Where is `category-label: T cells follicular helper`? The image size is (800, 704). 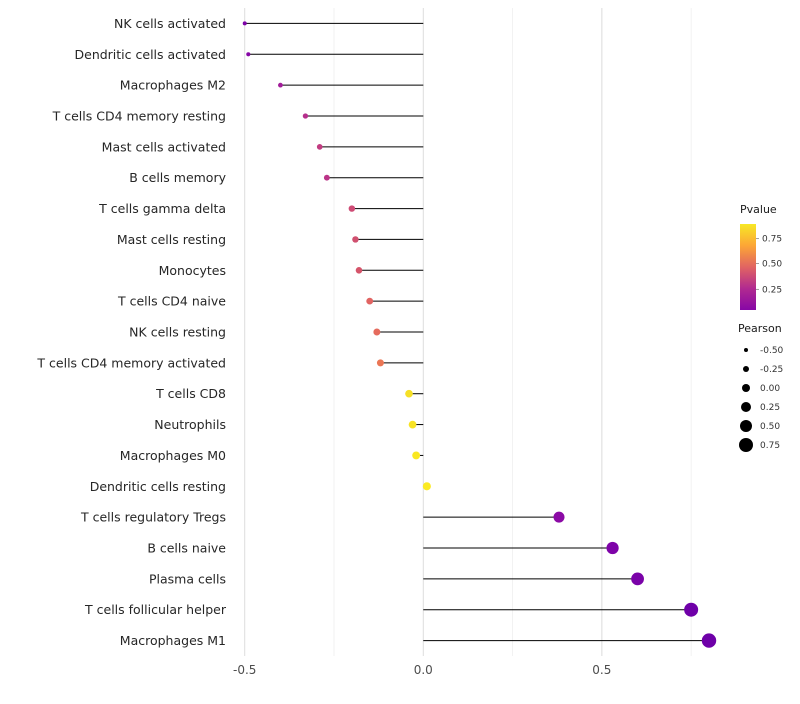
category-label: T cells follicular helper is located at coordinates (155, 609).